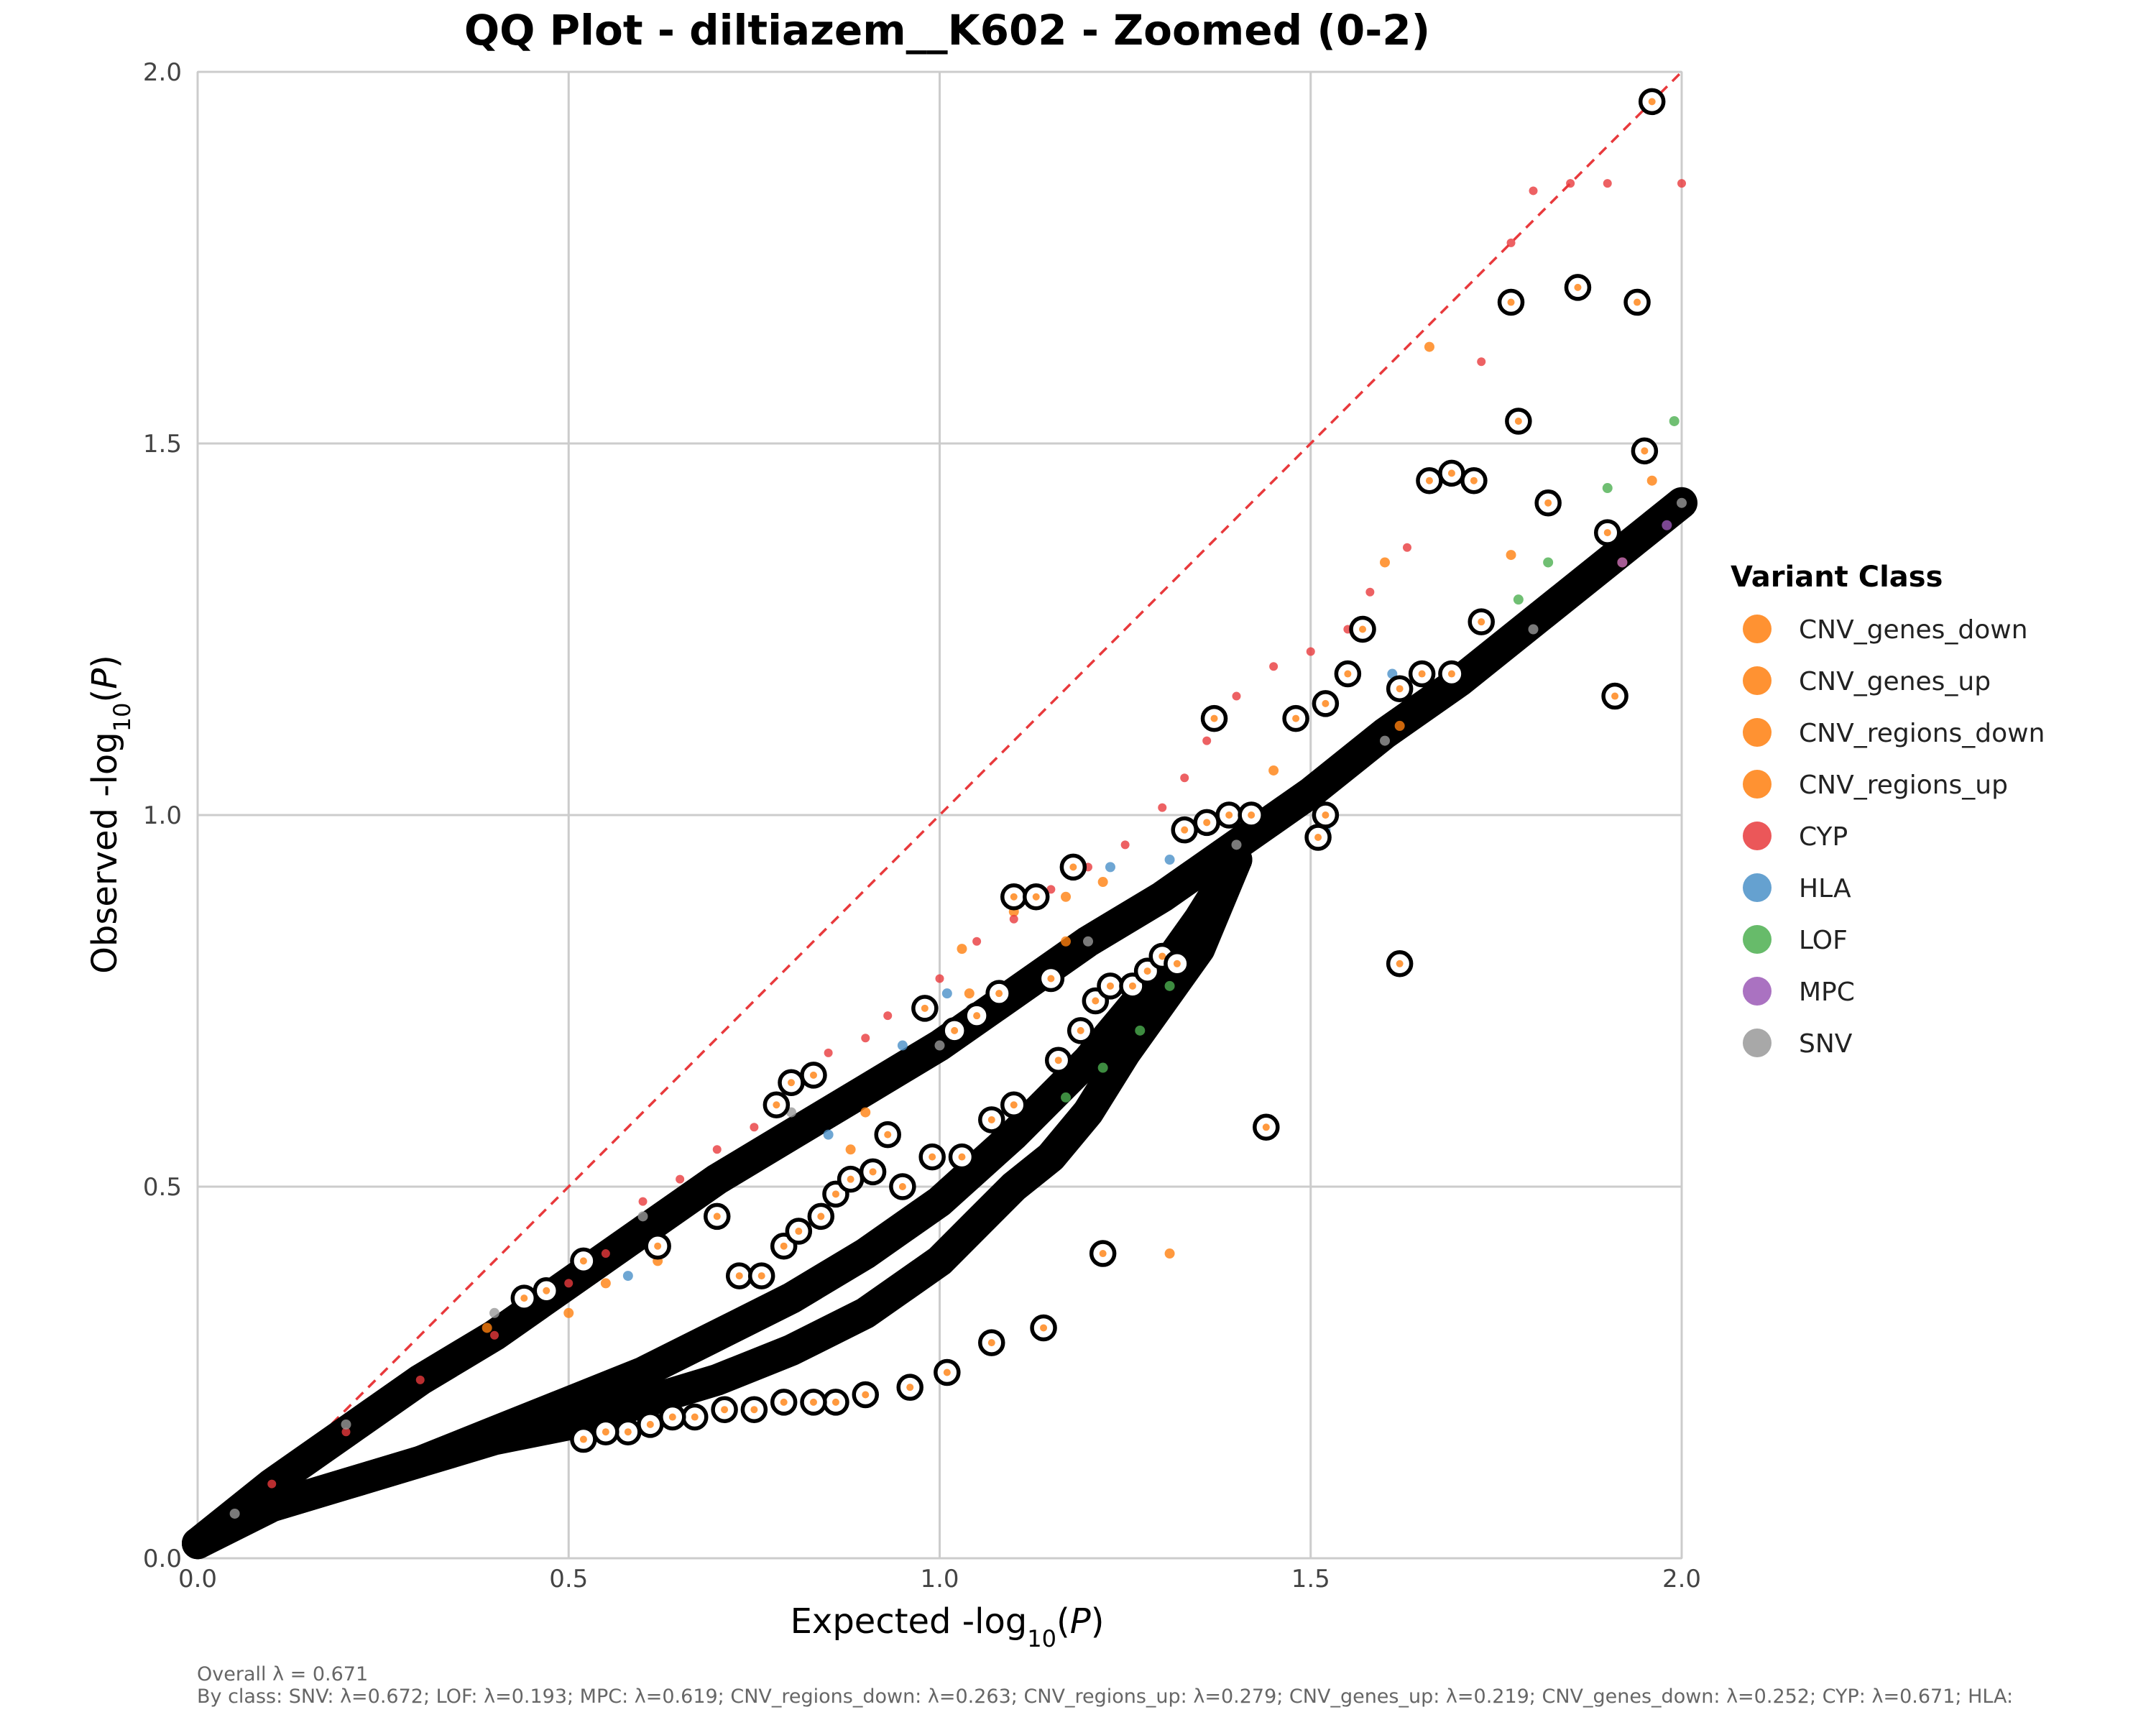 Image resolution: width=2156 pixels, height=1725 pixels. Describe the element at coordinates (1758, 1043) in the screenshot. I see `legend-swatch-snv` at that location.